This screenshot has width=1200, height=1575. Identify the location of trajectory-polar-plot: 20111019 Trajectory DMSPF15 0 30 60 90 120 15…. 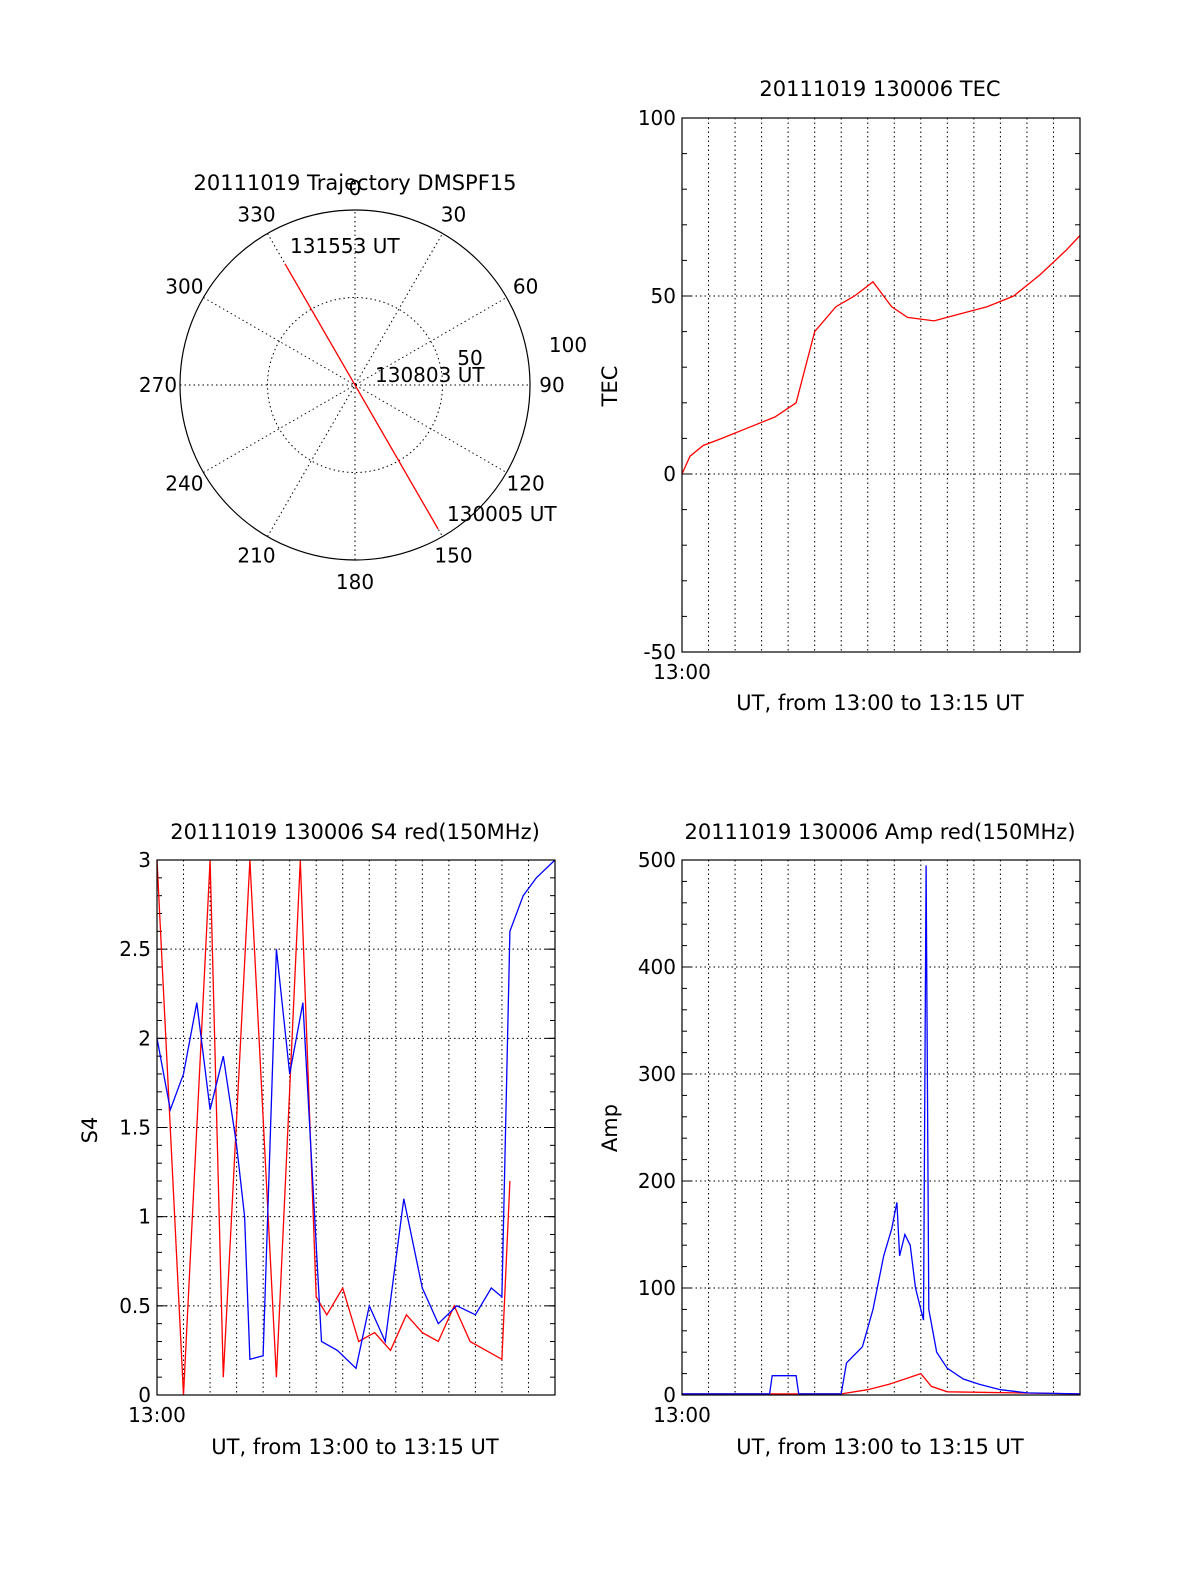
(363, 382).